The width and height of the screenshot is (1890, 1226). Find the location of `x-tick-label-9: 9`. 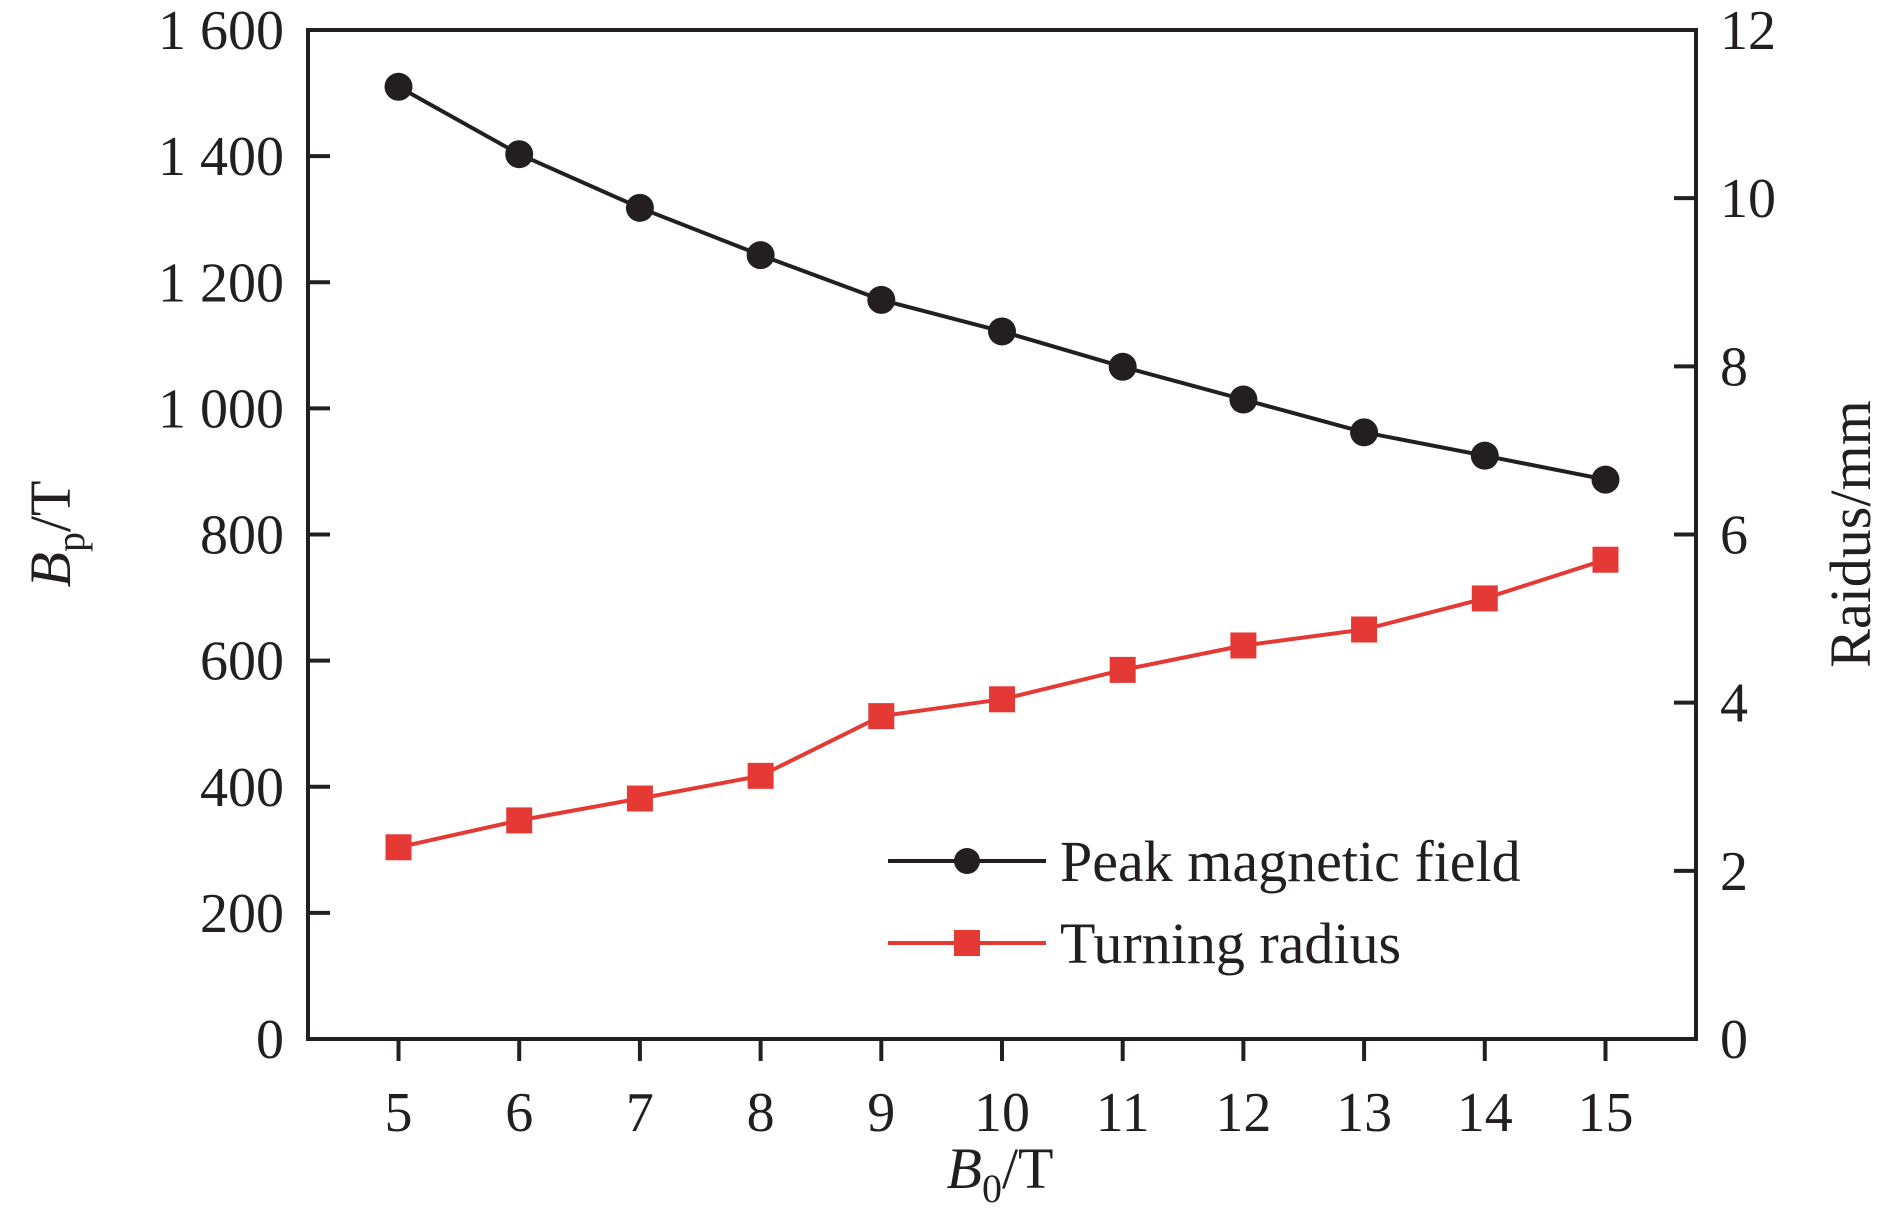

x-tick-label-9: 9 is located at coordinates (881, 1113).